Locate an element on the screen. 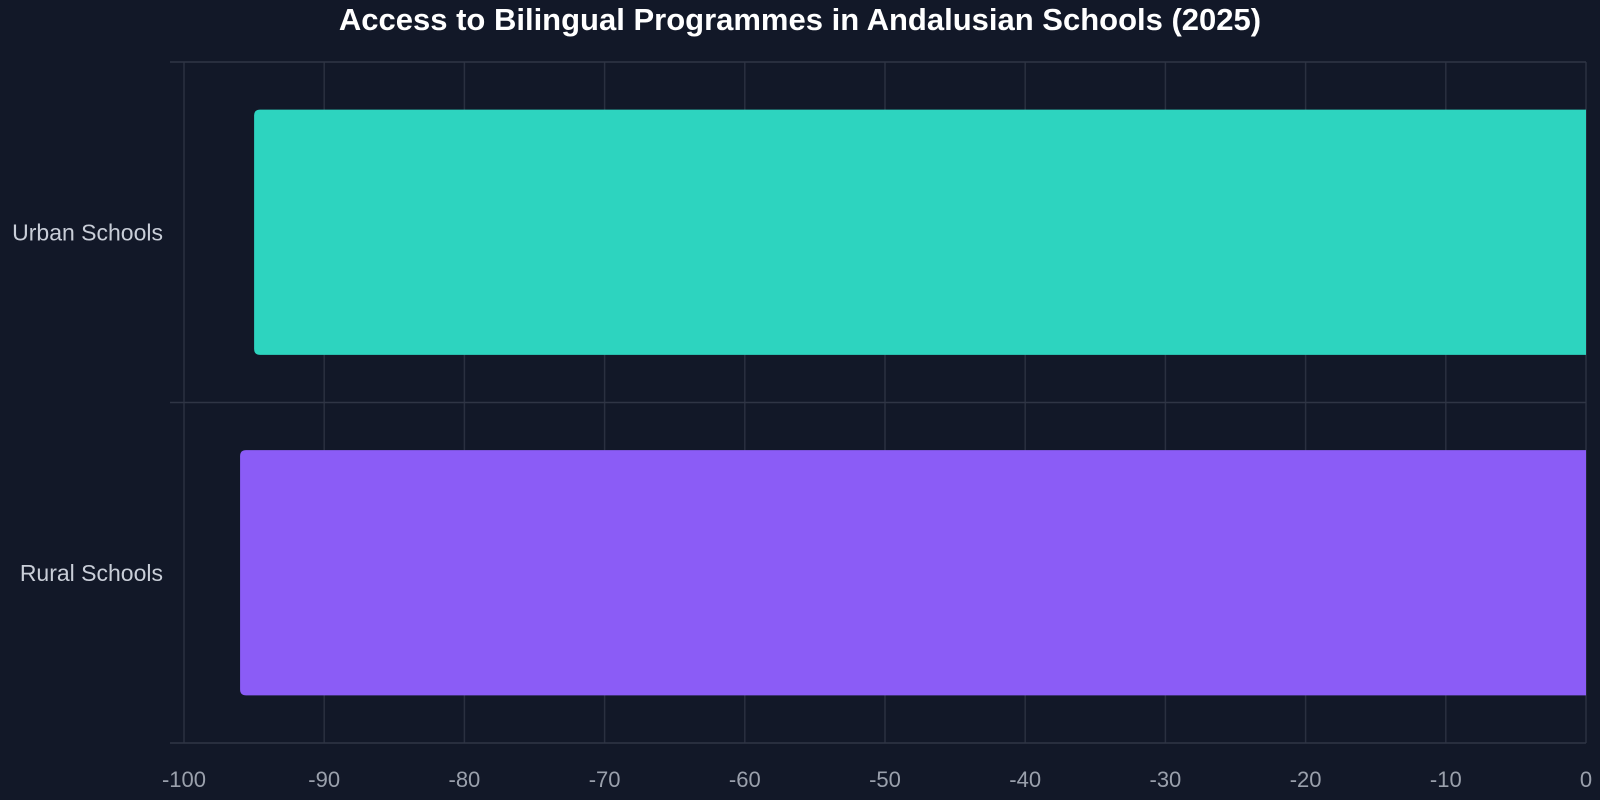 The height and width of the screenshot is (800, 1600). x-tick-label: -10 is located at coordinates (1446, 779).